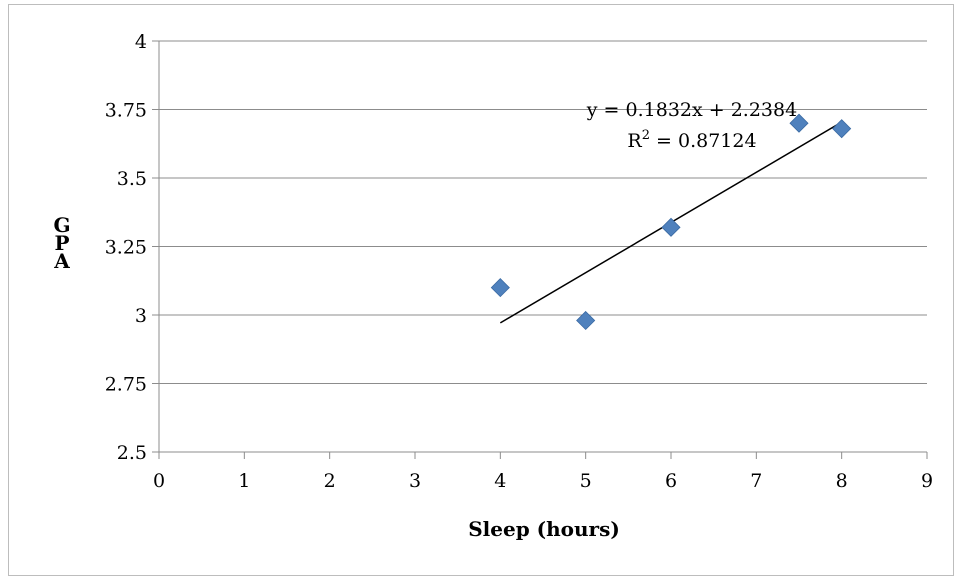 The height and width of the screenshot is (578, 956). Describe the element at coordinates (330, 481) in the screenshot. I see `x-tick-label: 2` at that location.